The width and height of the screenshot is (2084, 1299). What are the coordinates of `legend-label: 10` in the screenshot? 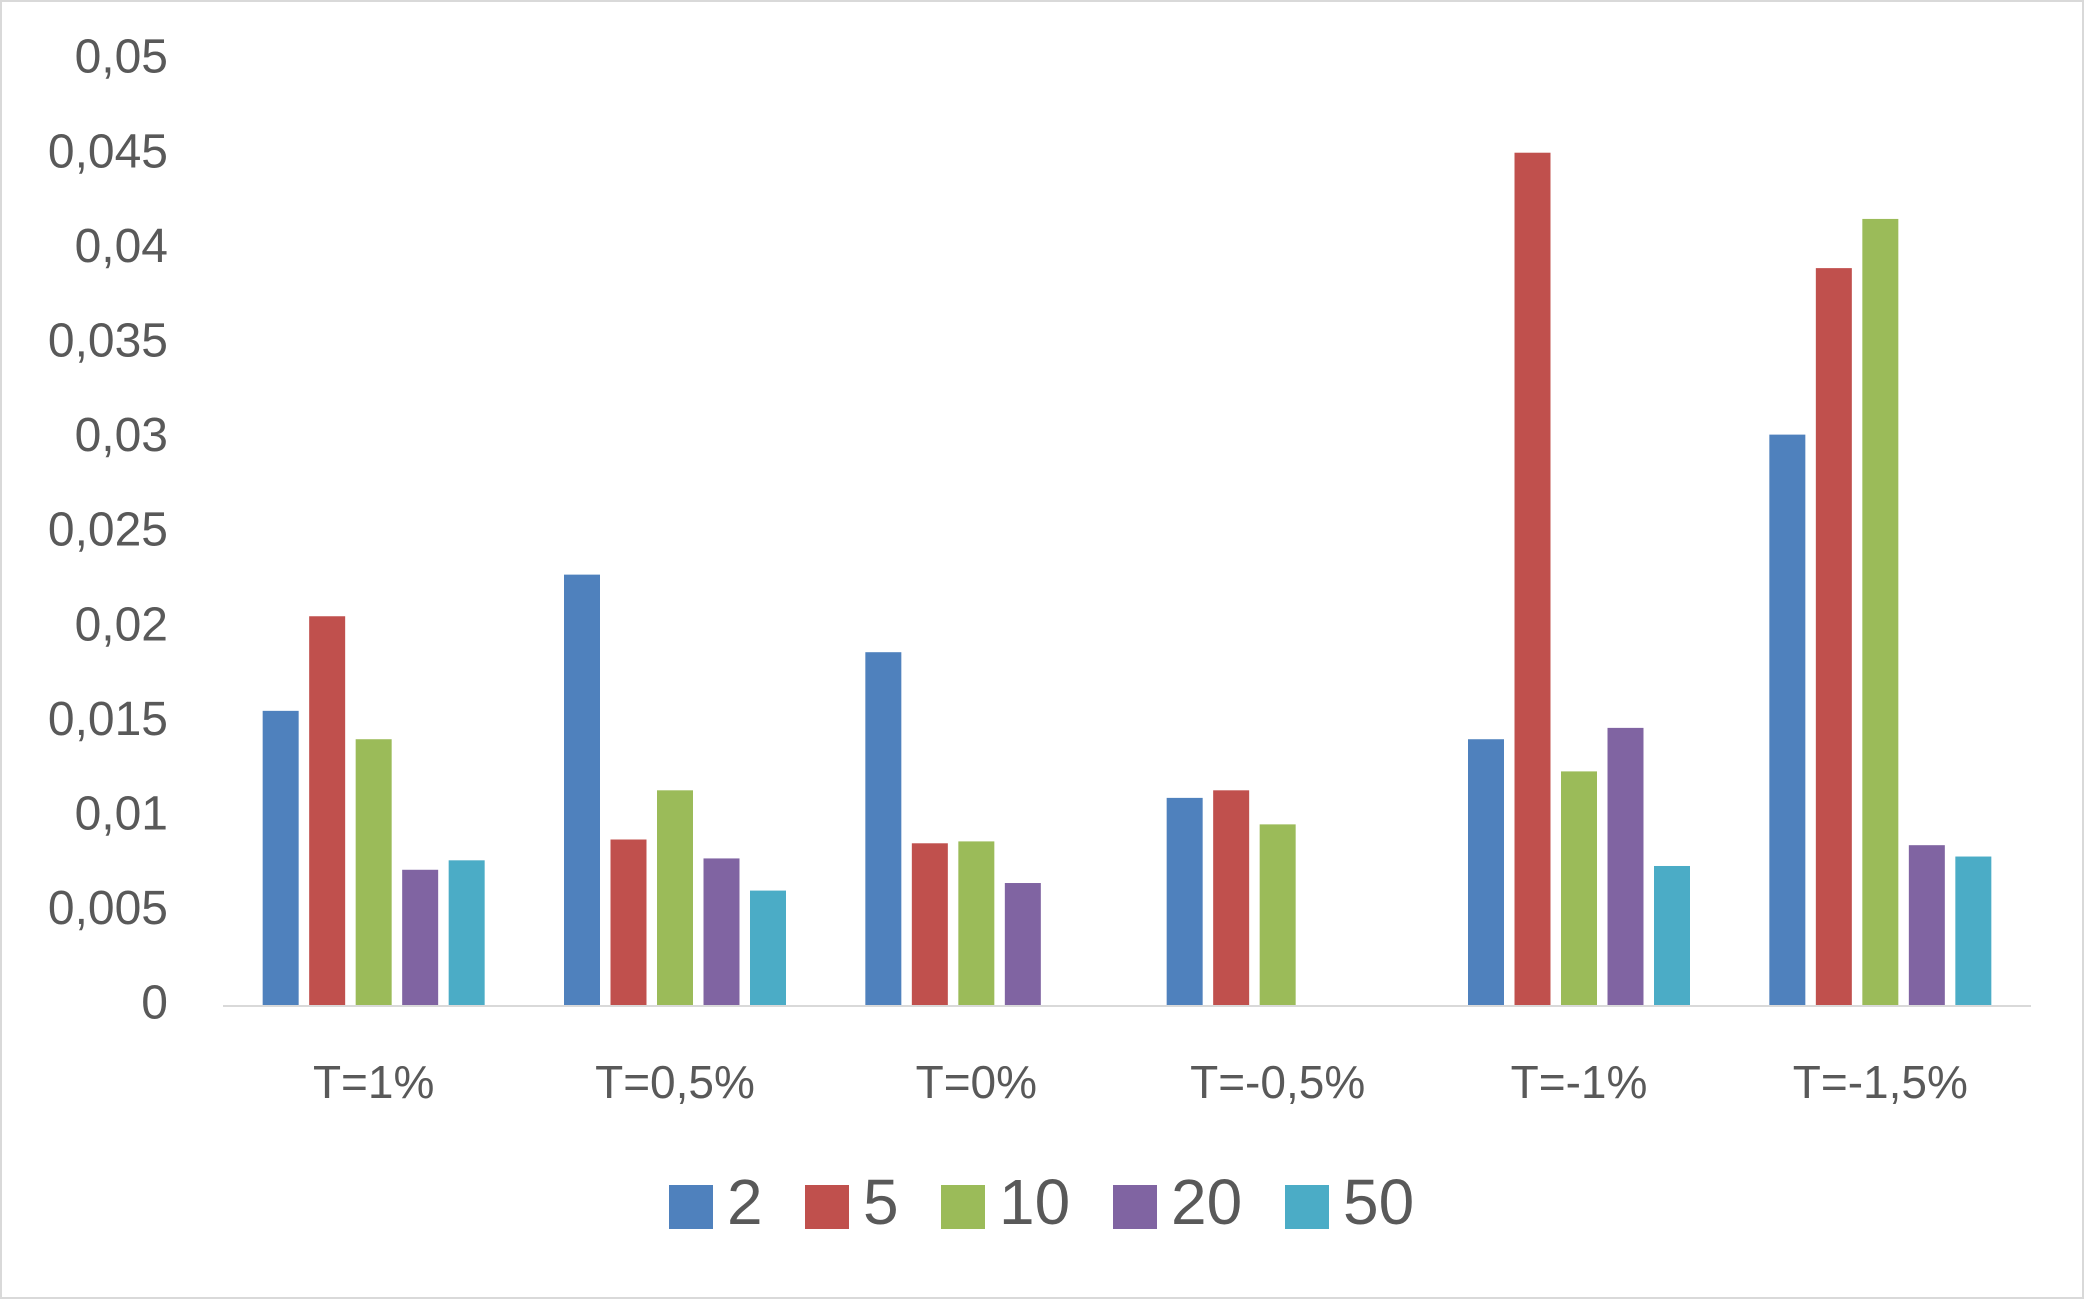 It's located at (1034, 1202).